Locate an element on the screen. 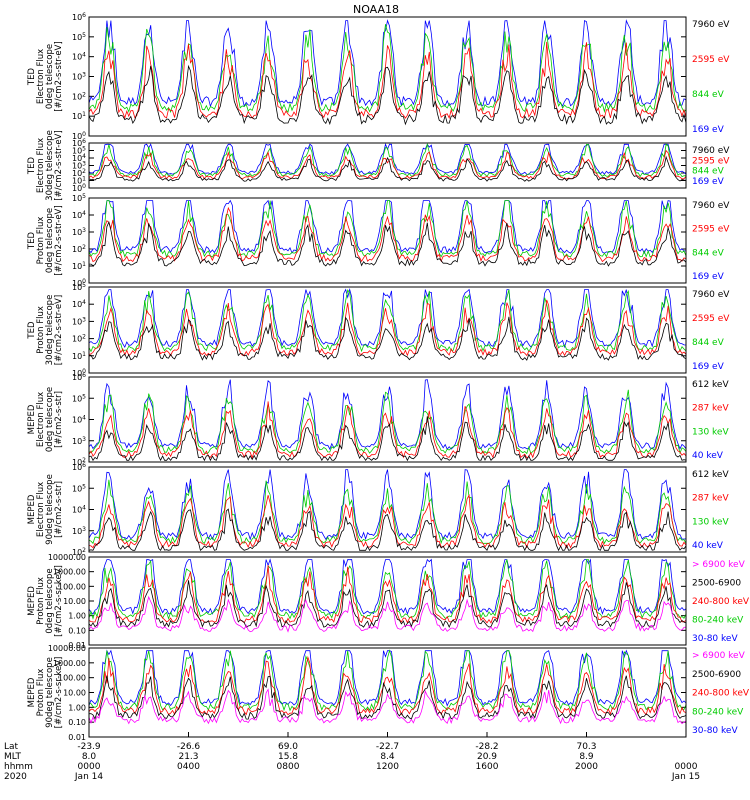 This screenshot has width=750, height=800. ytick-label: 10⁵ is located at coordinates (79, 287).